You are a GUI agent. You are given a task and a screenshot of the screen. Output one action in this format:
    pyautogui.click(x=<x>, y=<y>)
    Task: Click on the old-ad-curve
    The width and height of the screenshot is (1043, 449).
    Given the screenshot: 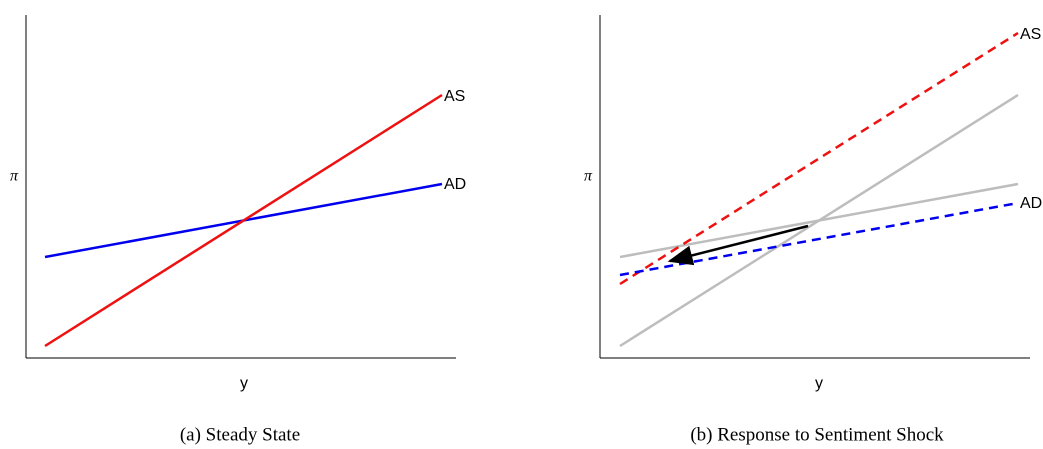 What is the action you would take?
    pyautogui.click(x=819, y=220)
    